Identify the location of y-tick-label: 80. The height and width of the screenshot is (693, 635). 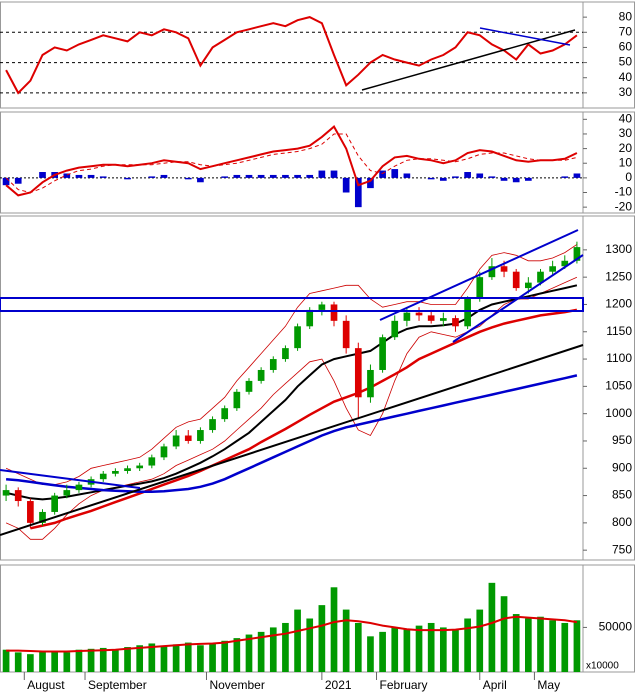
(626, 16).